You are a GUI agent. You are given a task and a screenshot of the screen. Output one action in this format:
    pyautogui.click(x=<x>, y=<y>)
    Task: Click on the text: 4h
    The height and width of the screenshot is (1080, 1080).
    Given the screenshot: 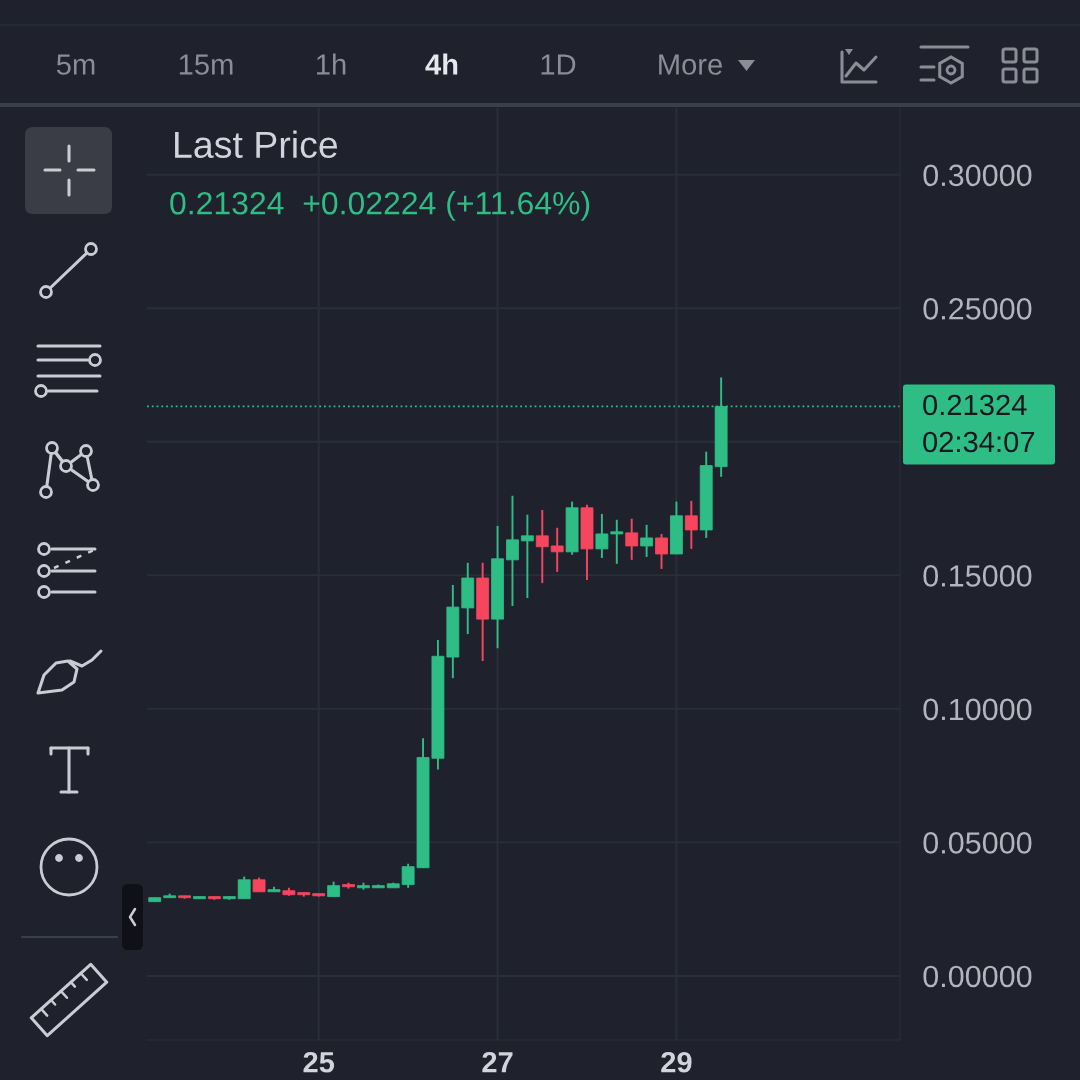 What is the action you would take?
    pyautogui.click(x=441, y=64)
    